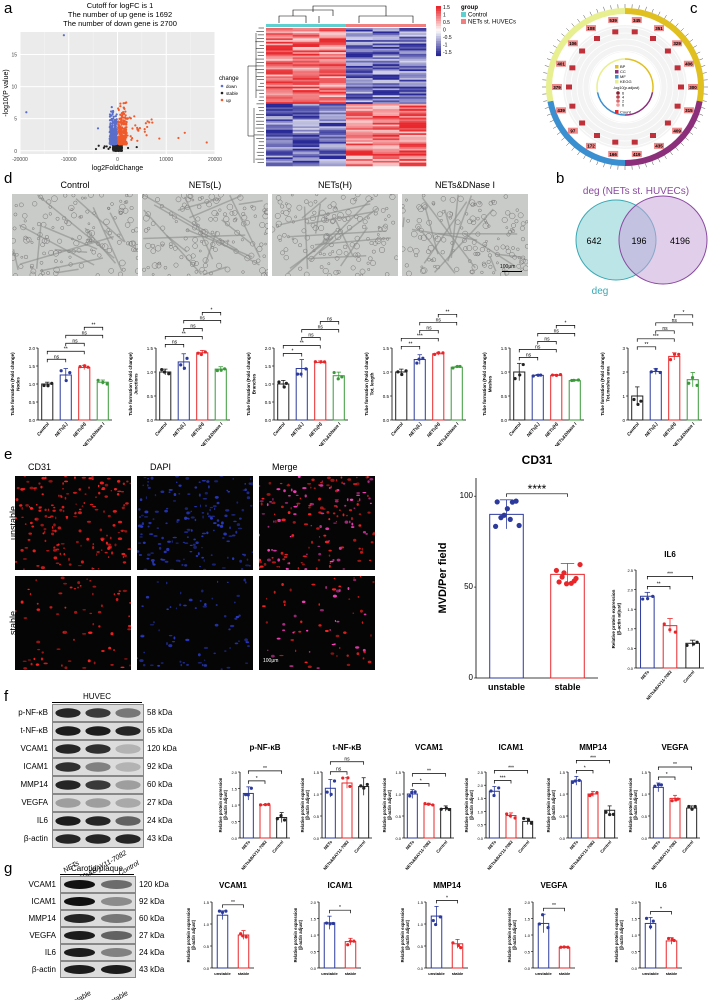 Image resolution: width=708 pixels, height=1000 pixels. What do you see at coordinates (402, 934) in the screenshot?
I see `y-axis-label-line: Relative protein expression` at bounding box center [402, 934].